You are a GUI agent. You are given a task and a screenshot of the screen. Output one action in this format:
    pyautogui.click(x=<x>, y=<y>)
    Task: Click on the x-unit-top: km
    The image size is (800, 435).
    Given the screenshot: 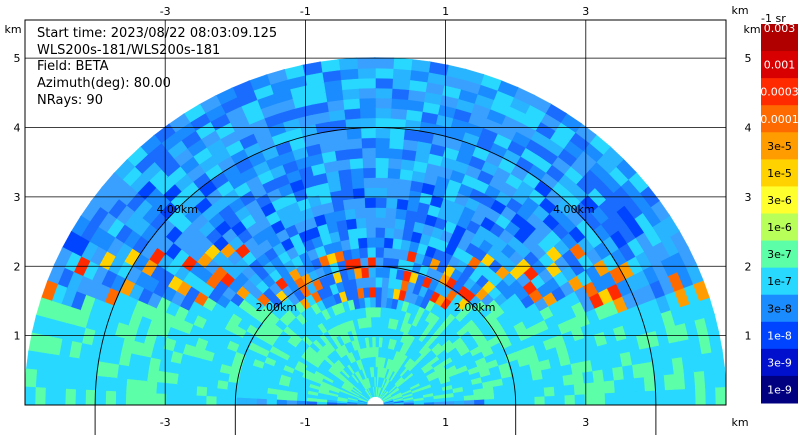 What is the action you would take?
    pyautogui.click(x=739, y=10)
    